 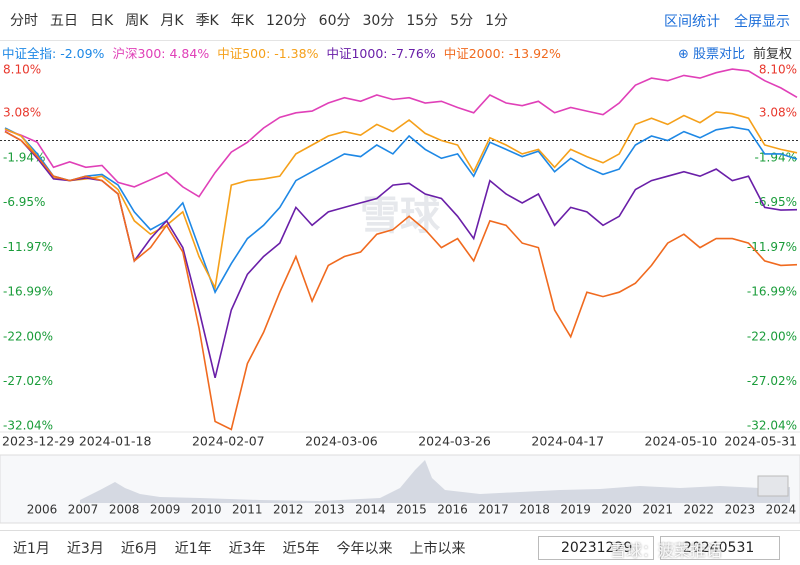 I want to click on period-tab: 1分, so click(x=496, y=21).